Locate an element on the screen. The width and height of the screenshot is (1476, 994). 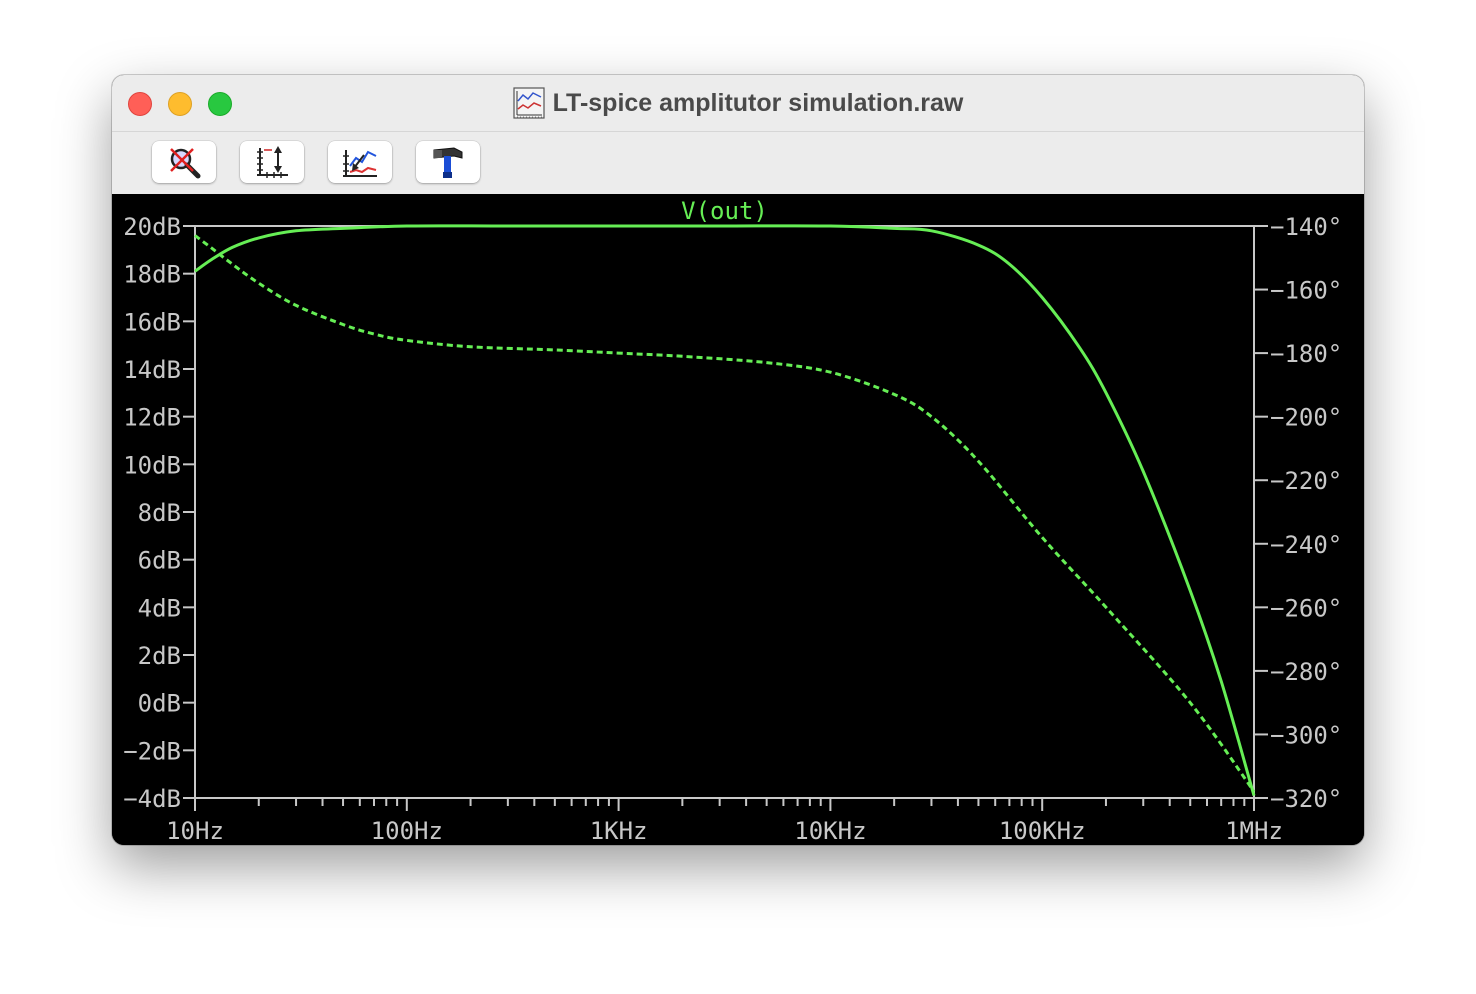
y-right-tick-label: −180° is located at coordinates (1306, 354).